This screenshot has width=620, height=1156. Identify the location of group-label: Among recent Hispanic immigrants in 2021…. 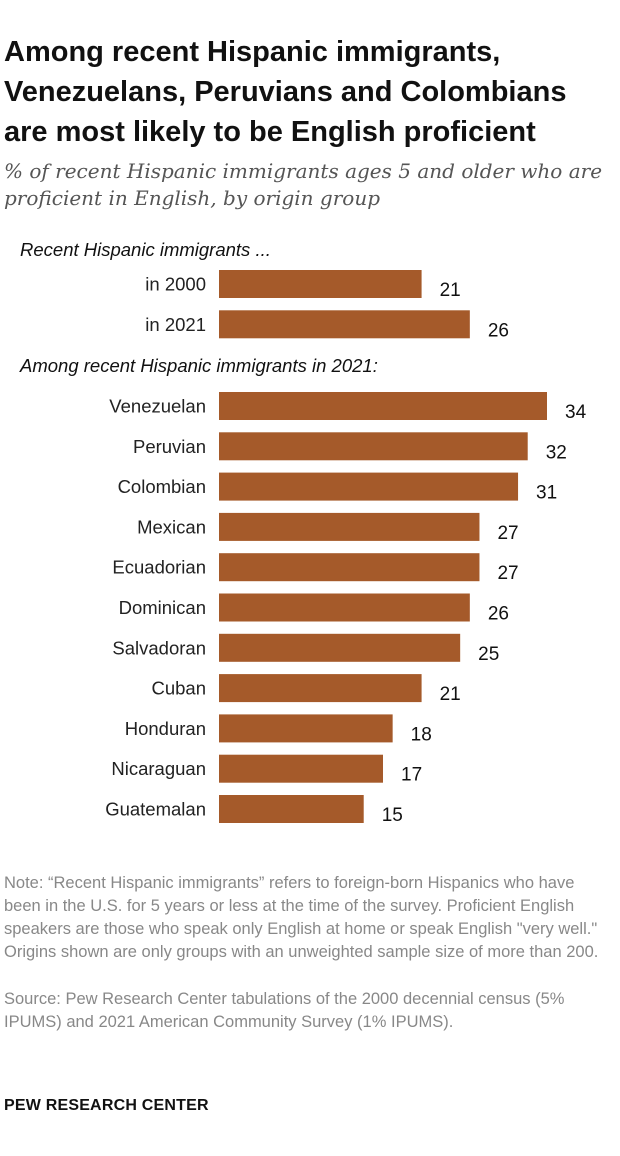
(198, 365).